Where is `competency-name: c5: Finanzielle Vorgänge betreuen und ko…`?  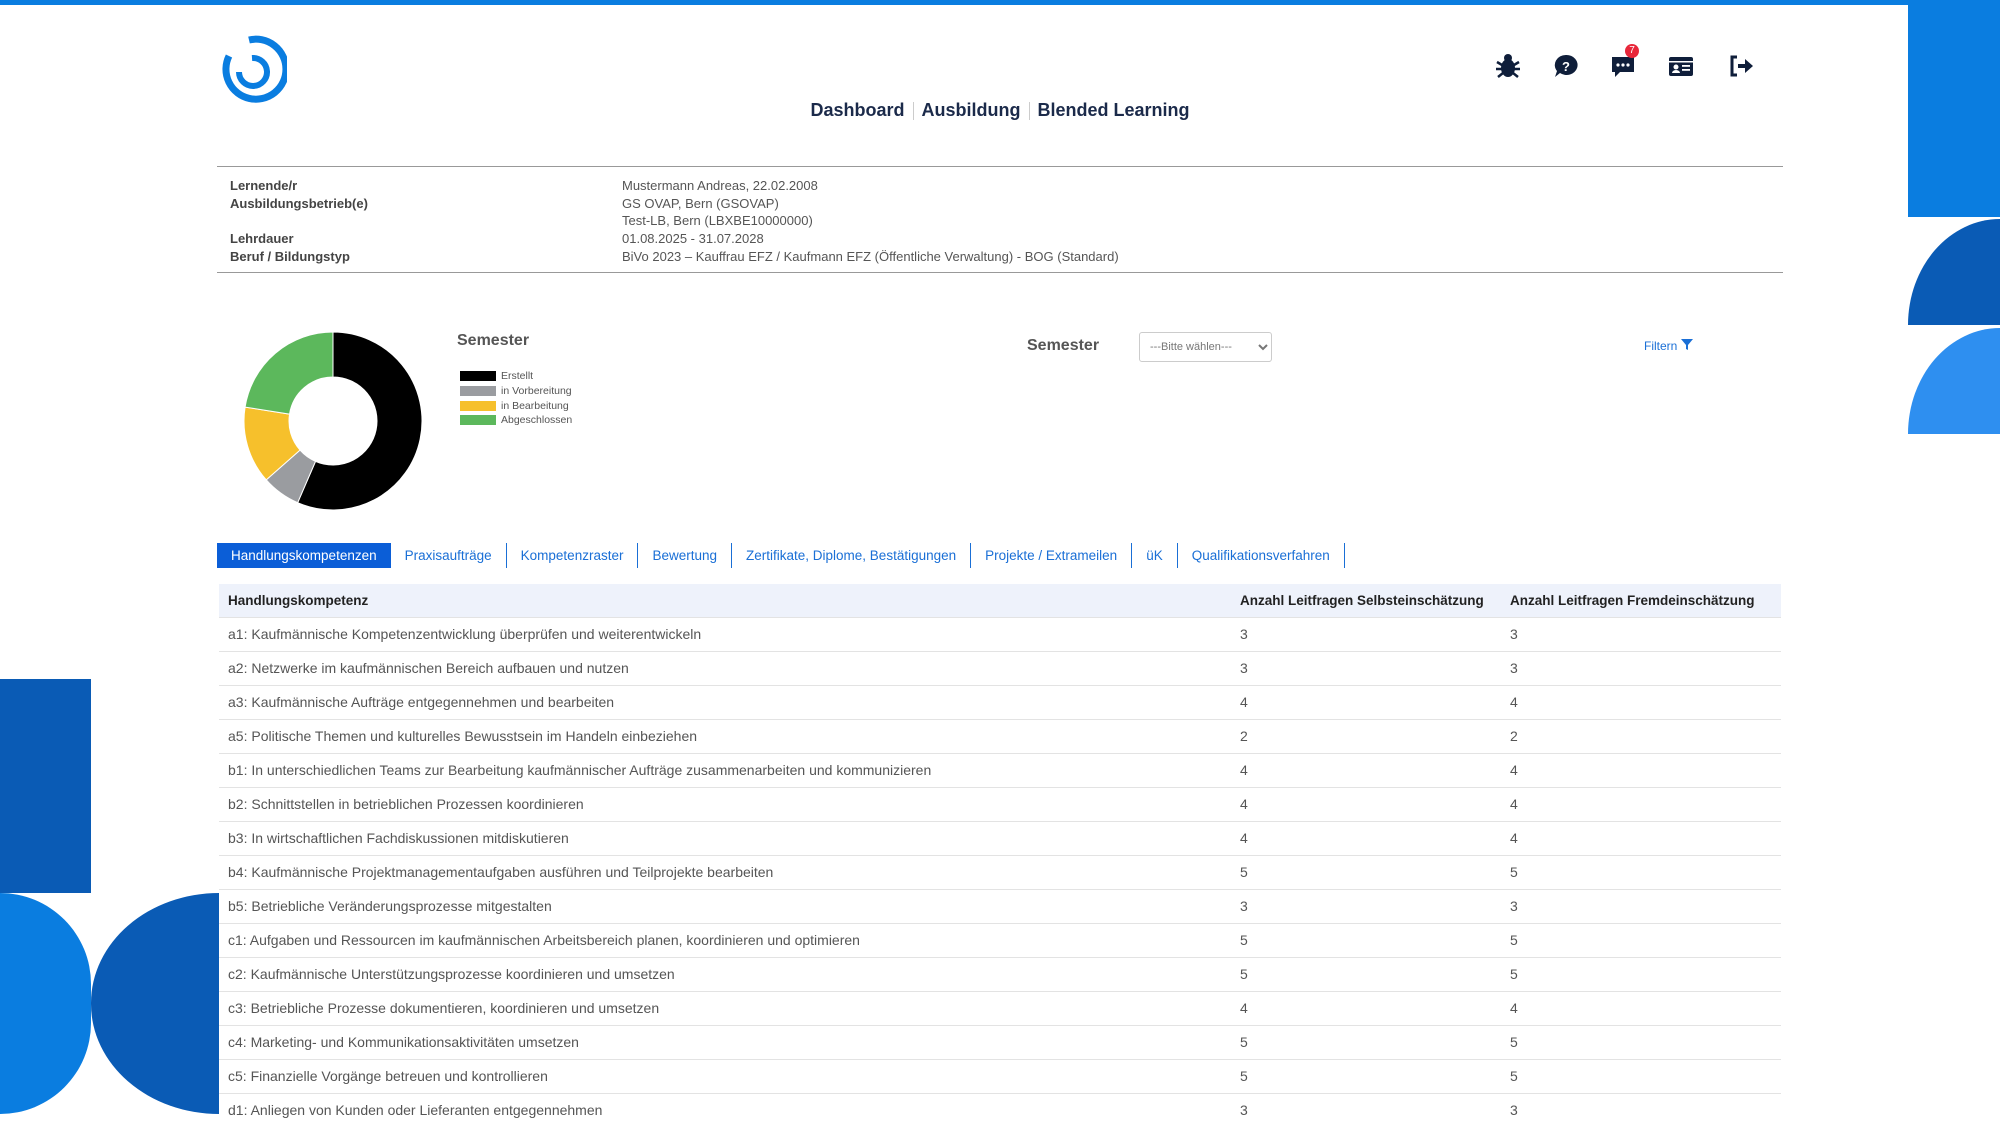 competency-name: c5: Finanzielle Vorgänge betreuen und ko… is located at coordinates (725, 1075).